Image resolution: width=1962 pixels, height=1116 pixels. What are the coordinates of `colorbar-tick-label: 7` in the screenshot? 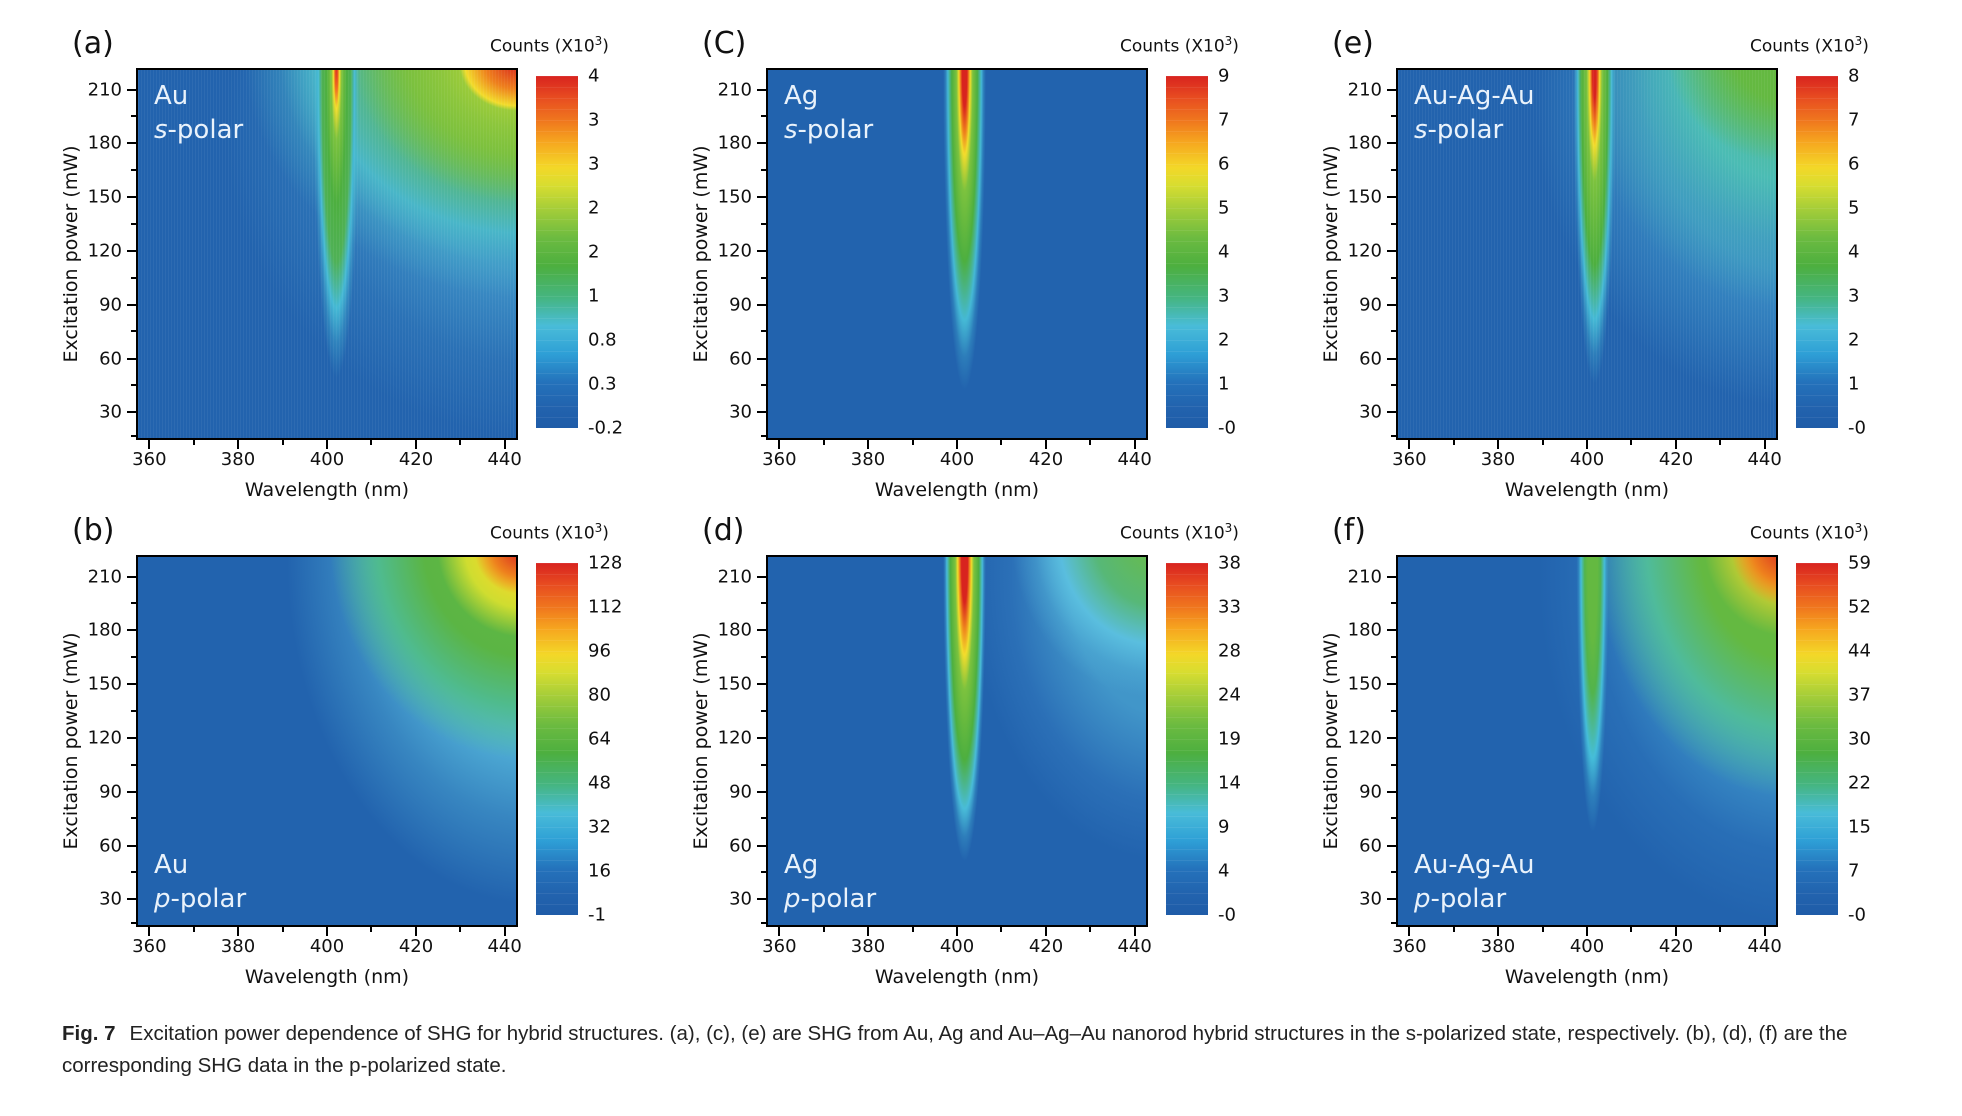 It's located at (1224, 120).